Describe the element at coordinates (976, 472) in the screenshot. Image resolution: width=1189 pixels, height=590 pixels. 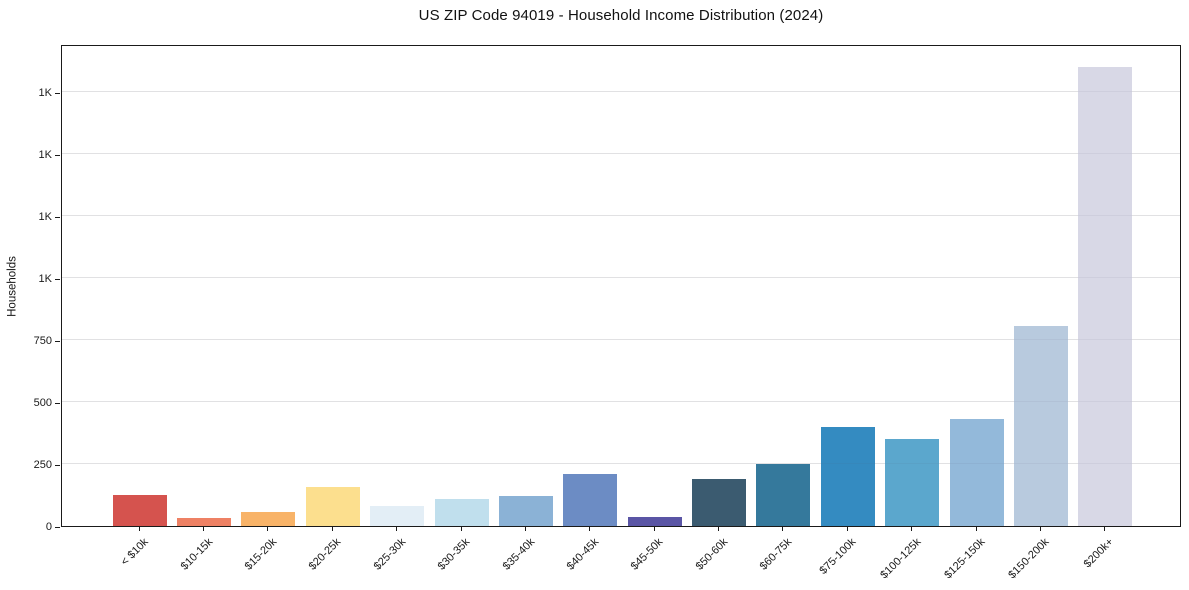
I see `bar-$125-150k` at that location.